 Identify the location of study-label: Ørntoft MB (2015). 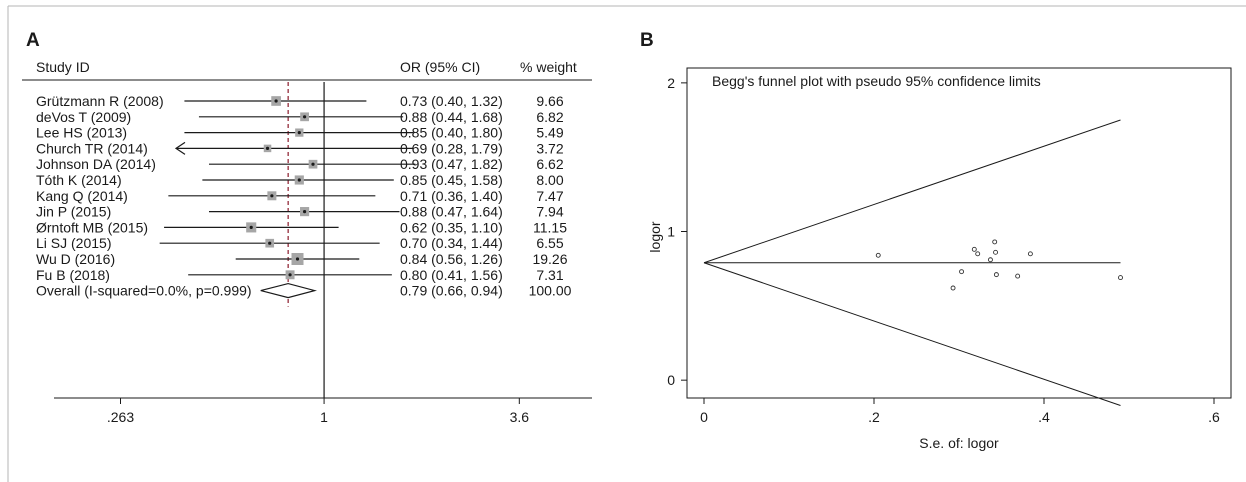
(92, 227).